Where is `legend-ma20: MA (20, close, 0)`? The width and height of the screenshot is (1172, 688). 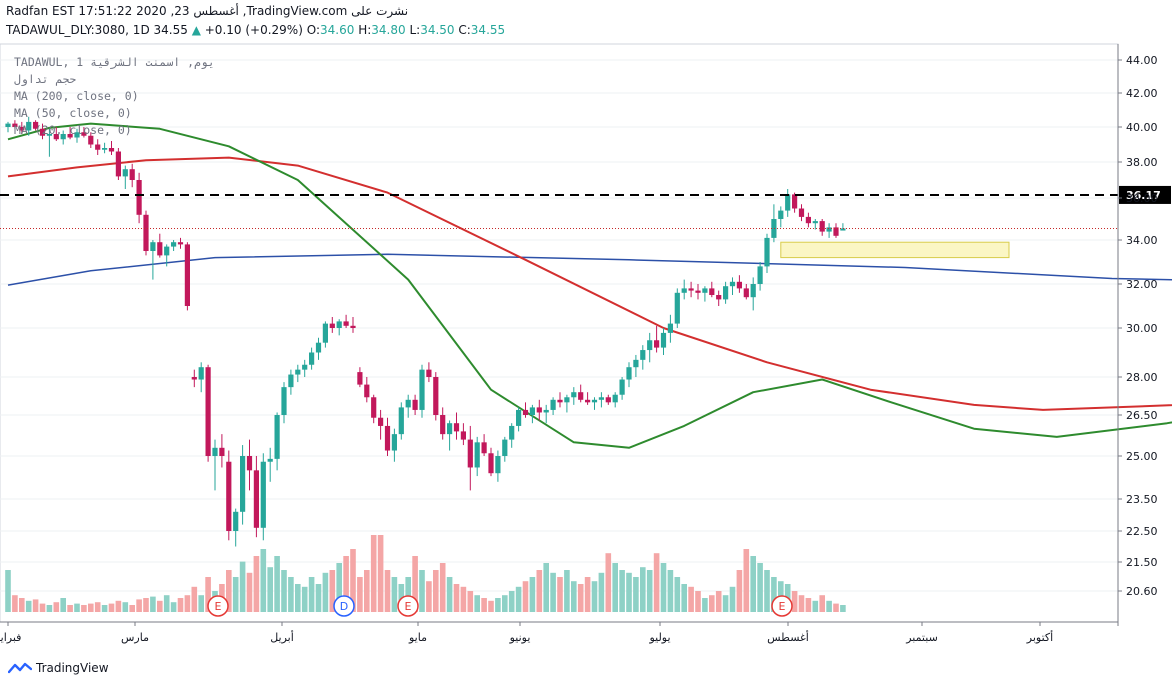
legend-ma20: MA (20, close, 0) is located at coordinates (73, 130).